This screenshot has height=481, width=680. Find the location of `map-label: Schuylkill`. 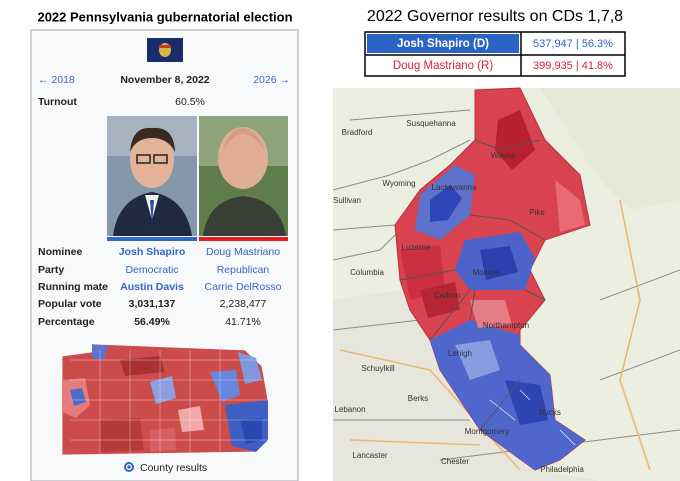

map-label: Schuylkill is located at coordinates (378, 368).